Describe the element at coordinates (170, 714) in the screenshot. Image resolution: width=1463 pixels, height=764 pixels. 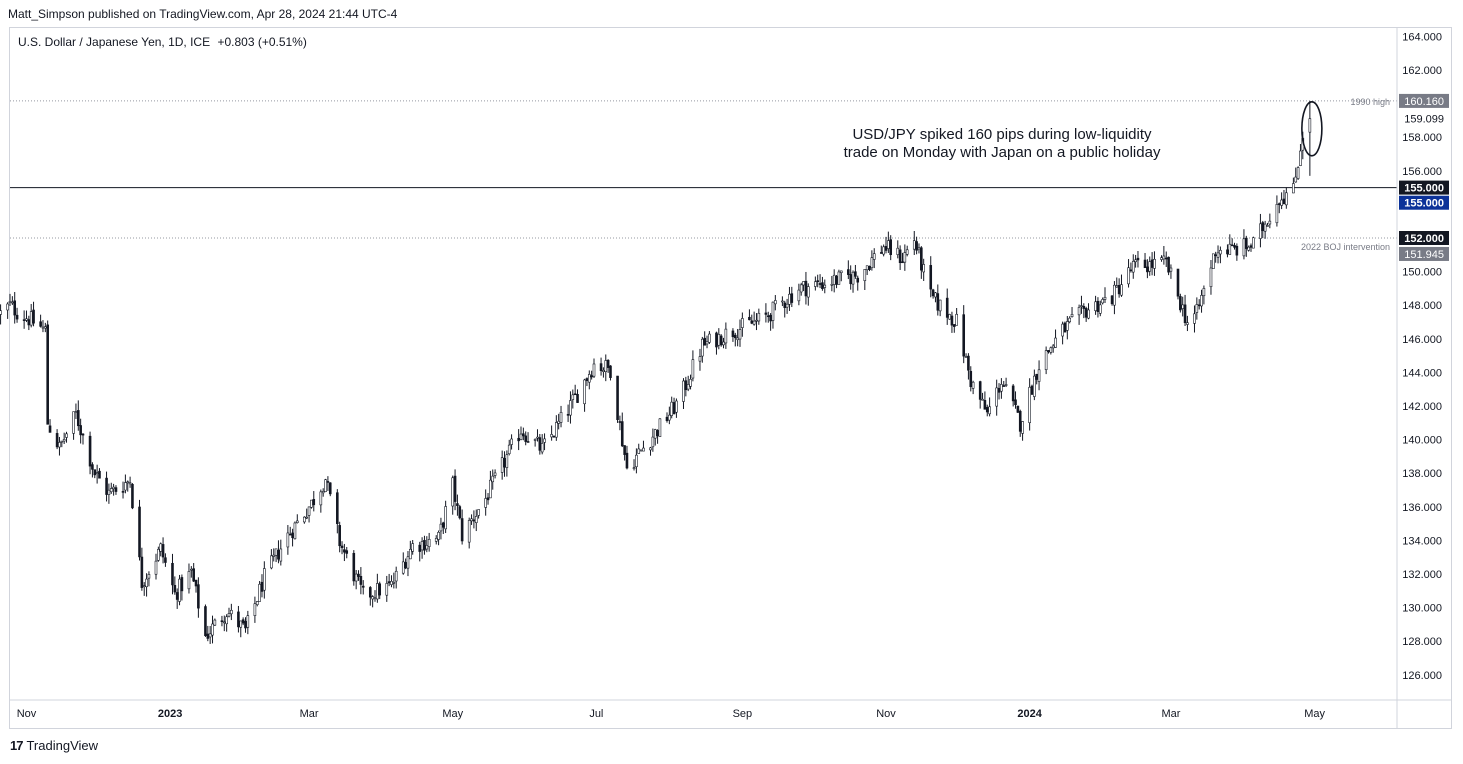
I see `x-tick-label: 2023` at that location.